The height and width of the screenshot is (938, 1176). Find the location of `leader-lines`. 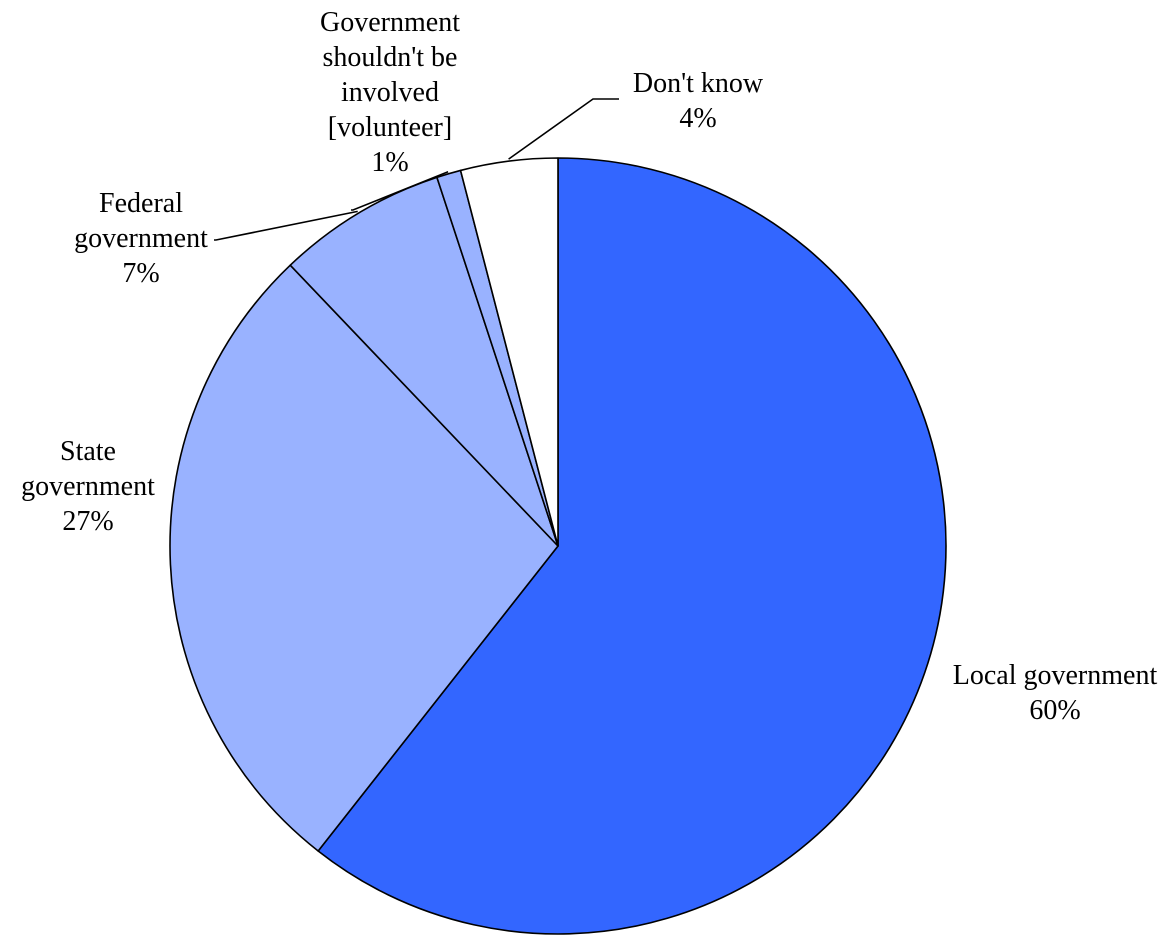

leader-lines is located at coordinates (416, 169).